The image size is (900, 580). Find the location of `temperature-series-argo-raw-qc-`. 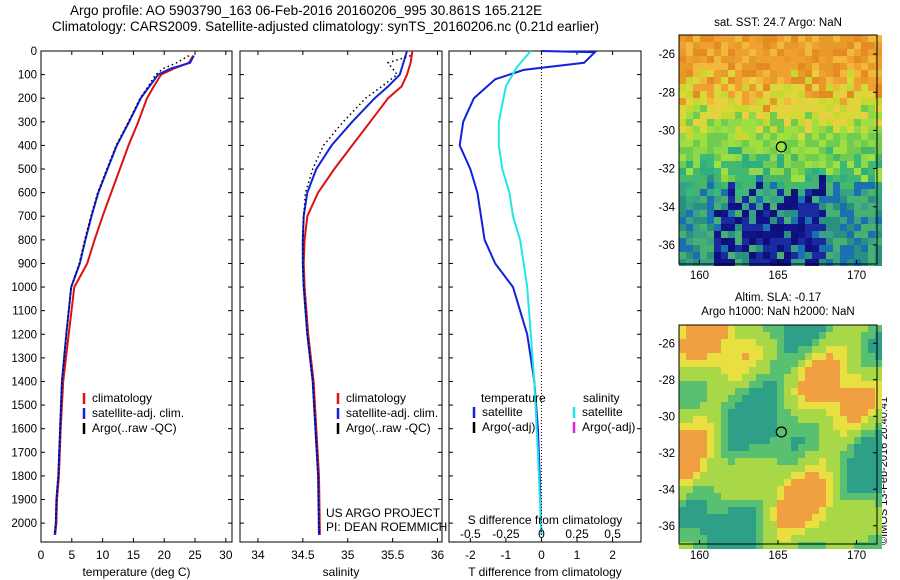

temperature-series-argo-raw-qc- is located at coordinates (121, 295).